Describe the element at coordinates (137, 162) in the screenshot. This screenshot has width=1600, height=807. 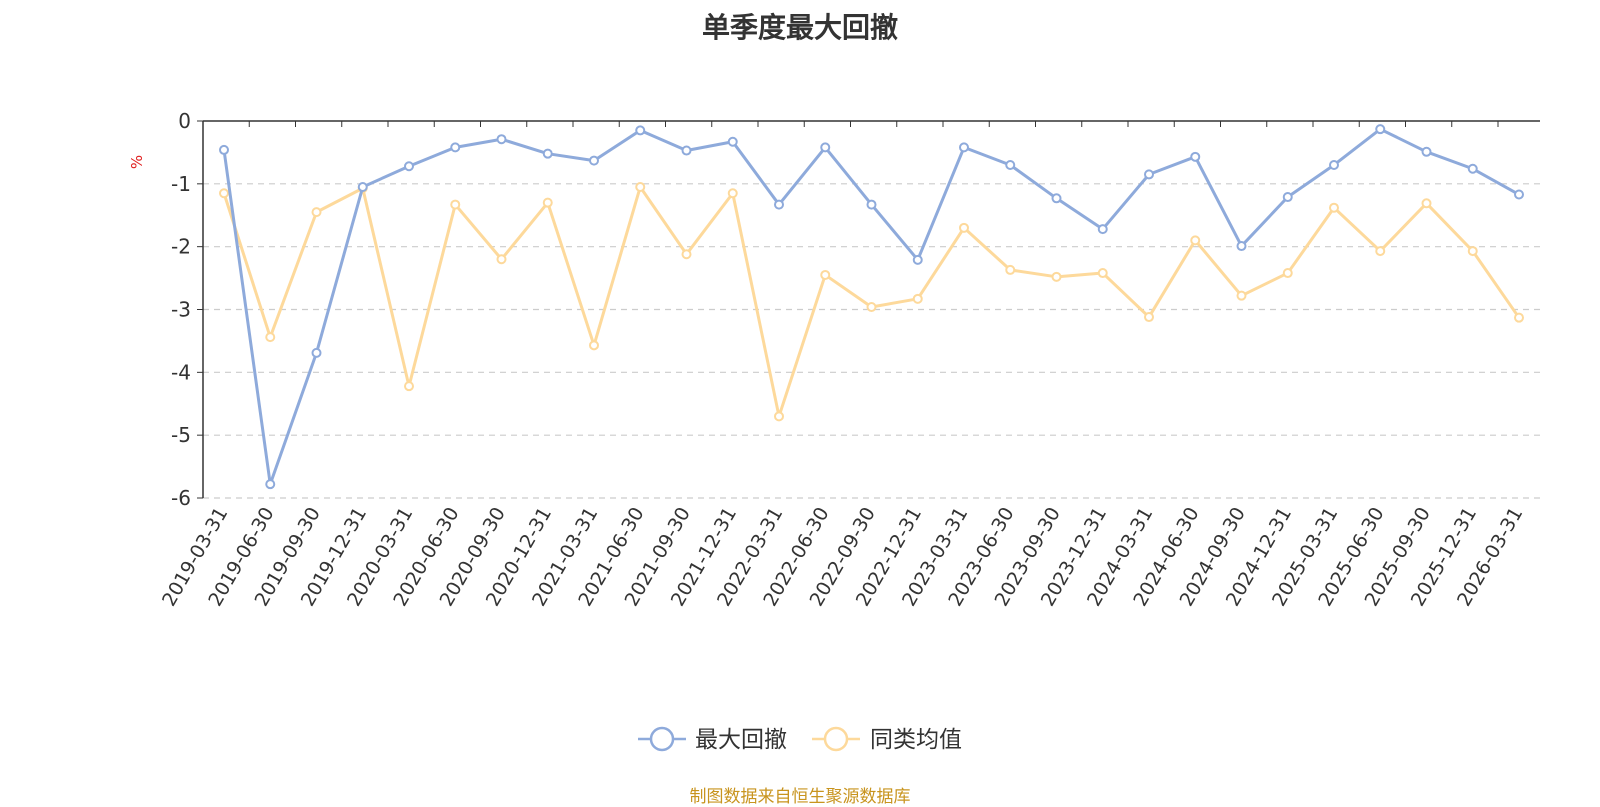
I see `y-axis-label: %` at that location.